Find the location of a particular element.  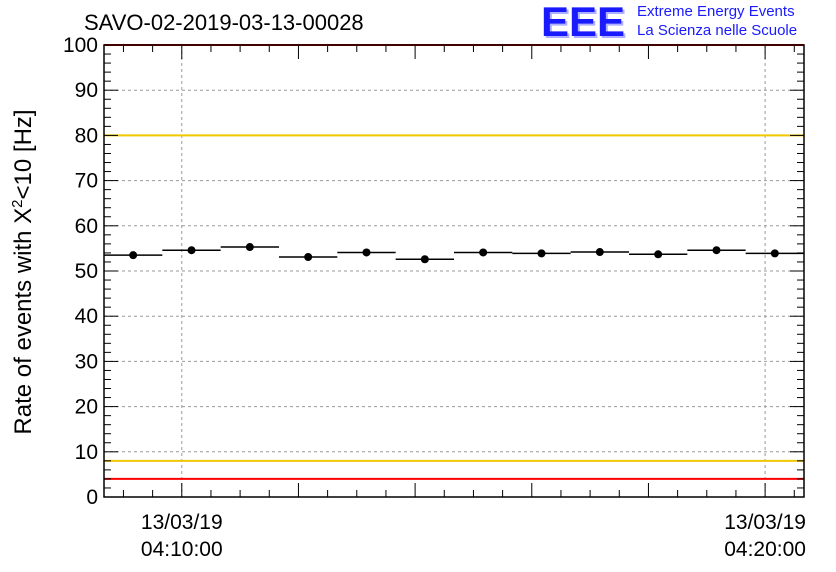

data-points is located at coordinates (454, 253).